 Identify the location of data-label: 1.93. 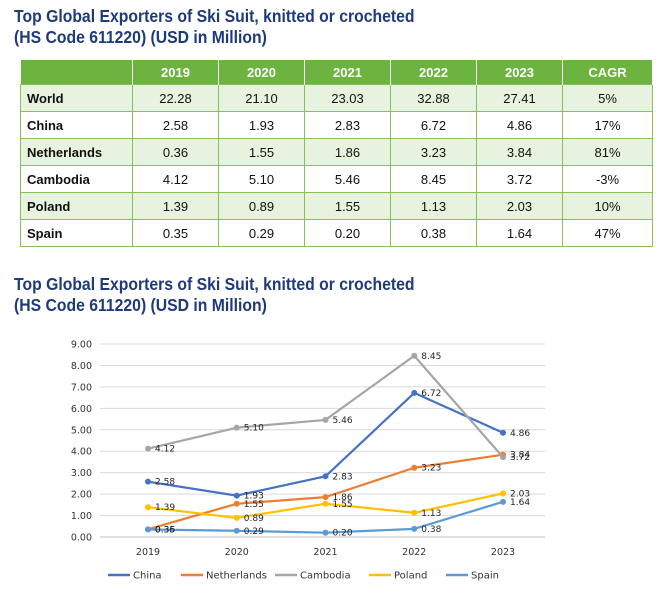
(254, 497).